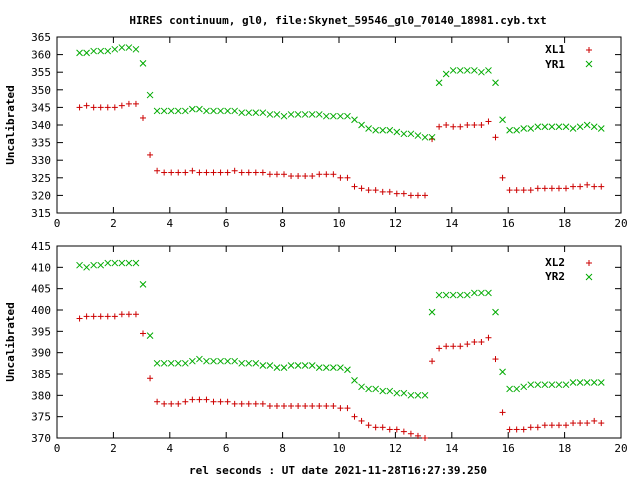  What do you see at coordinates (620, 223) in the screenshot?
I see `top-xtick-label-10: 20` at bounding box center [620, 223].